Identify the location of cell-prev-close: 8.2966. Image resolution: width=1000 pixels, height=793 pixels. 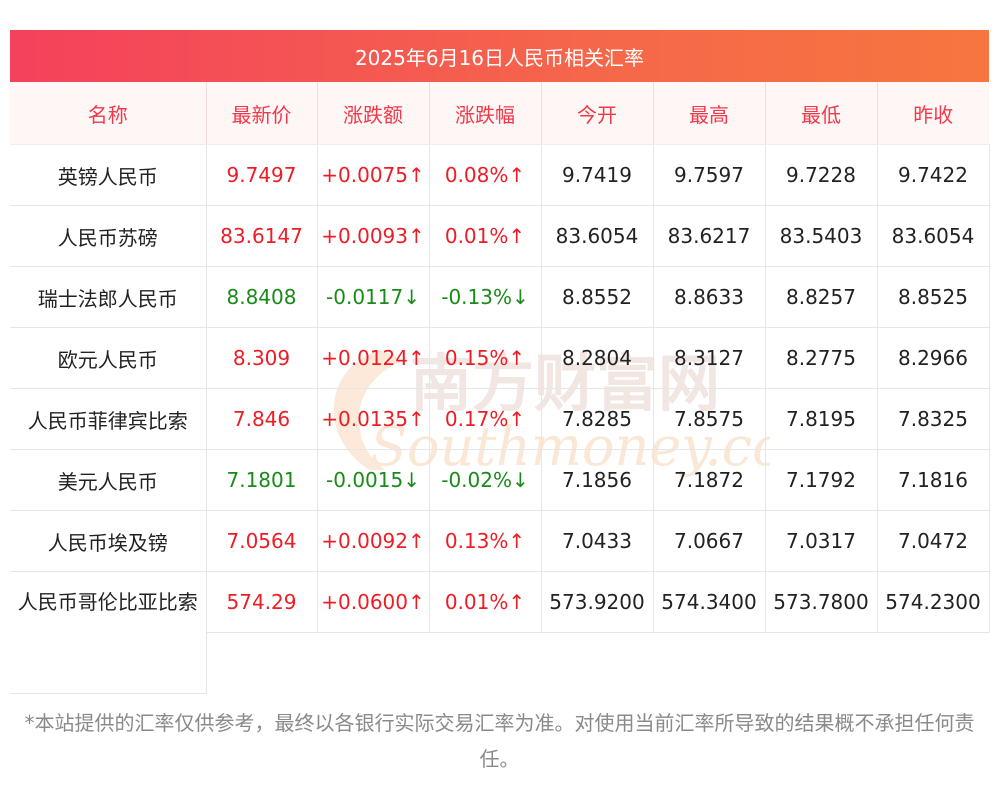
(933, 358).